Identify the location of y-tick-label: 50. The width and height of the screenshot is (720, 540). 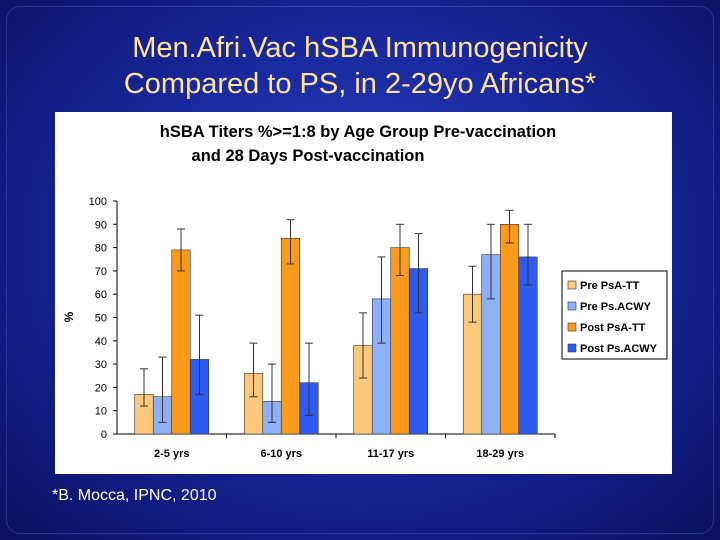
(101, 319).